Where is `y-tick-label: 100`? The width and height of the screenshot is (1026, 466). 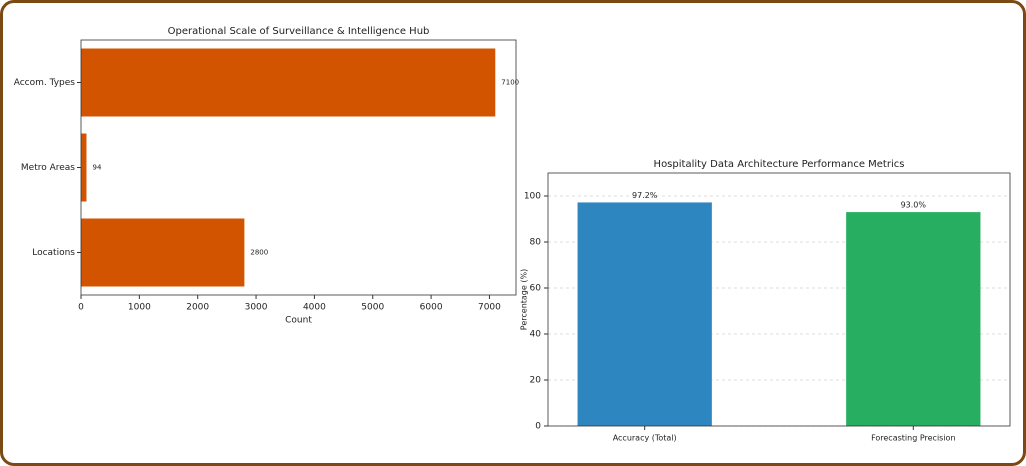
y-tick-label: 100 is located at coordinates (532, 197).